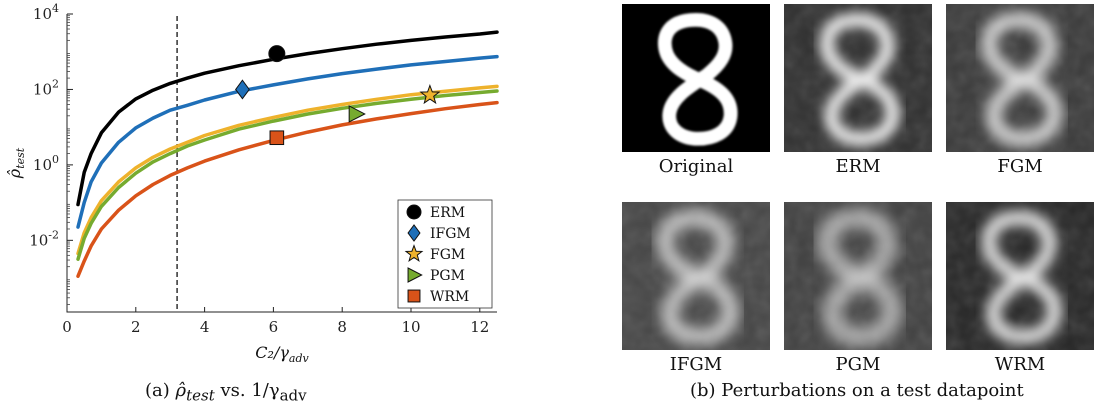 This screenshot has height=410, width=1101. I want to click on series-marker-erm, so click(277, 54).